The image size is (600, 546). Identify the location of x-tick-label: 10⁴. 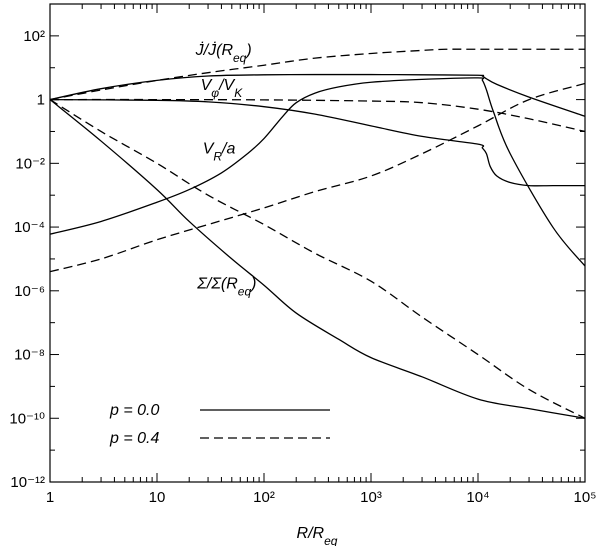
(477, 497).